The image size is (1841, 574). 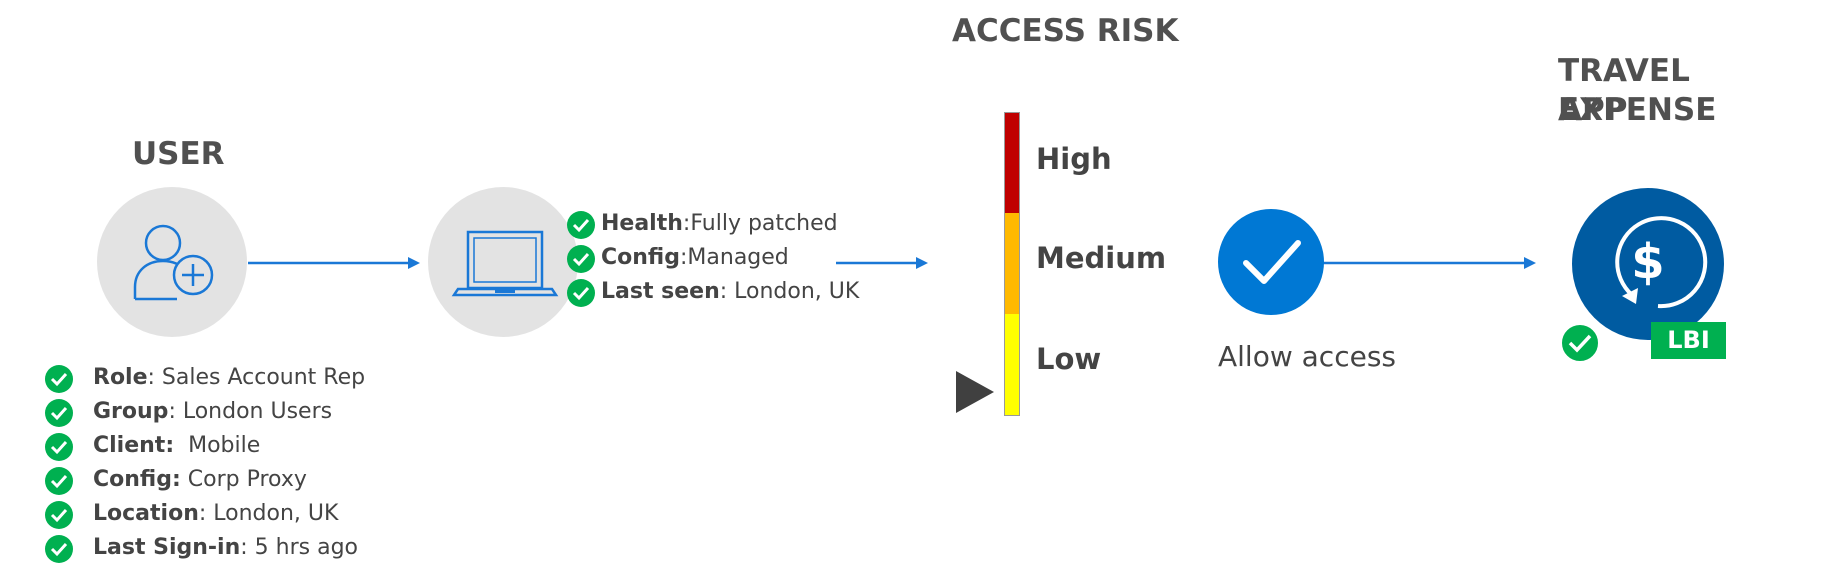 I want to click on dollar-sync-icon: $, so click(x=1661, y=262).